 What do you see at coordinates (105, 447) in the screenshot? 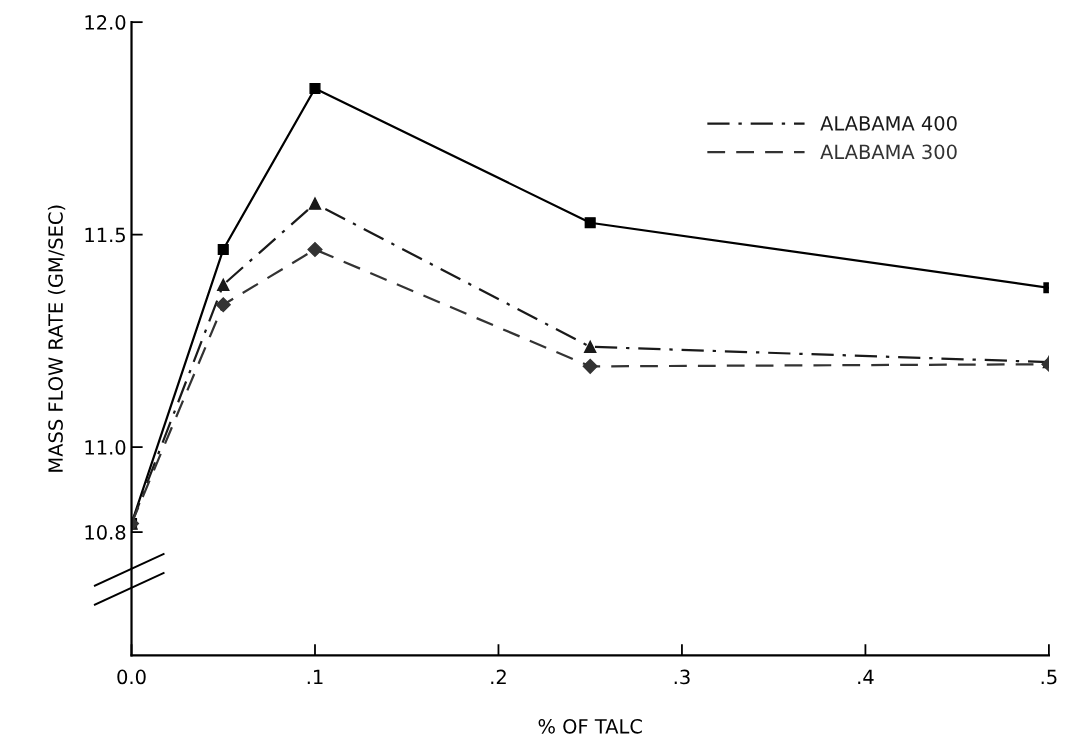
I see `y-tick-label: 11.0` at bounding box center [105, 447].